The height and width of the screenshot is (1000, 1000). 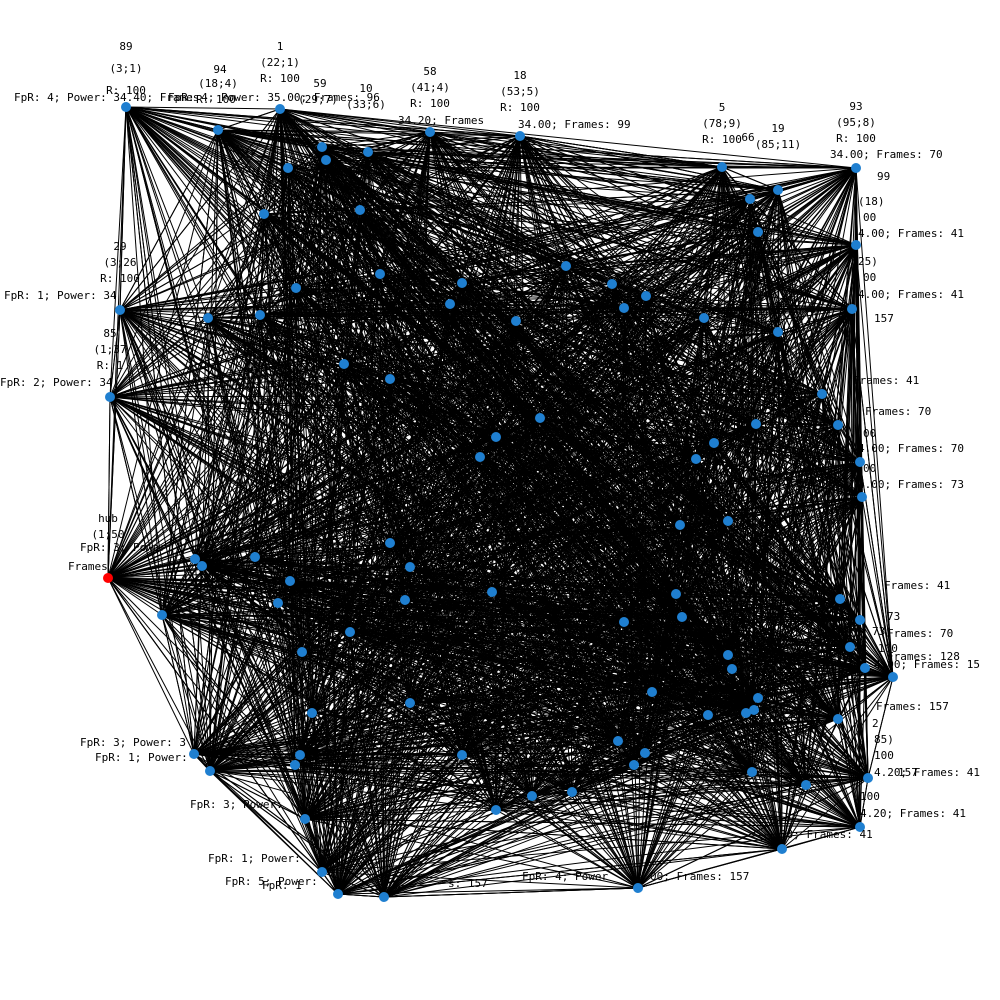 I want to click on right-label: 73, so click(x=893, y=616).